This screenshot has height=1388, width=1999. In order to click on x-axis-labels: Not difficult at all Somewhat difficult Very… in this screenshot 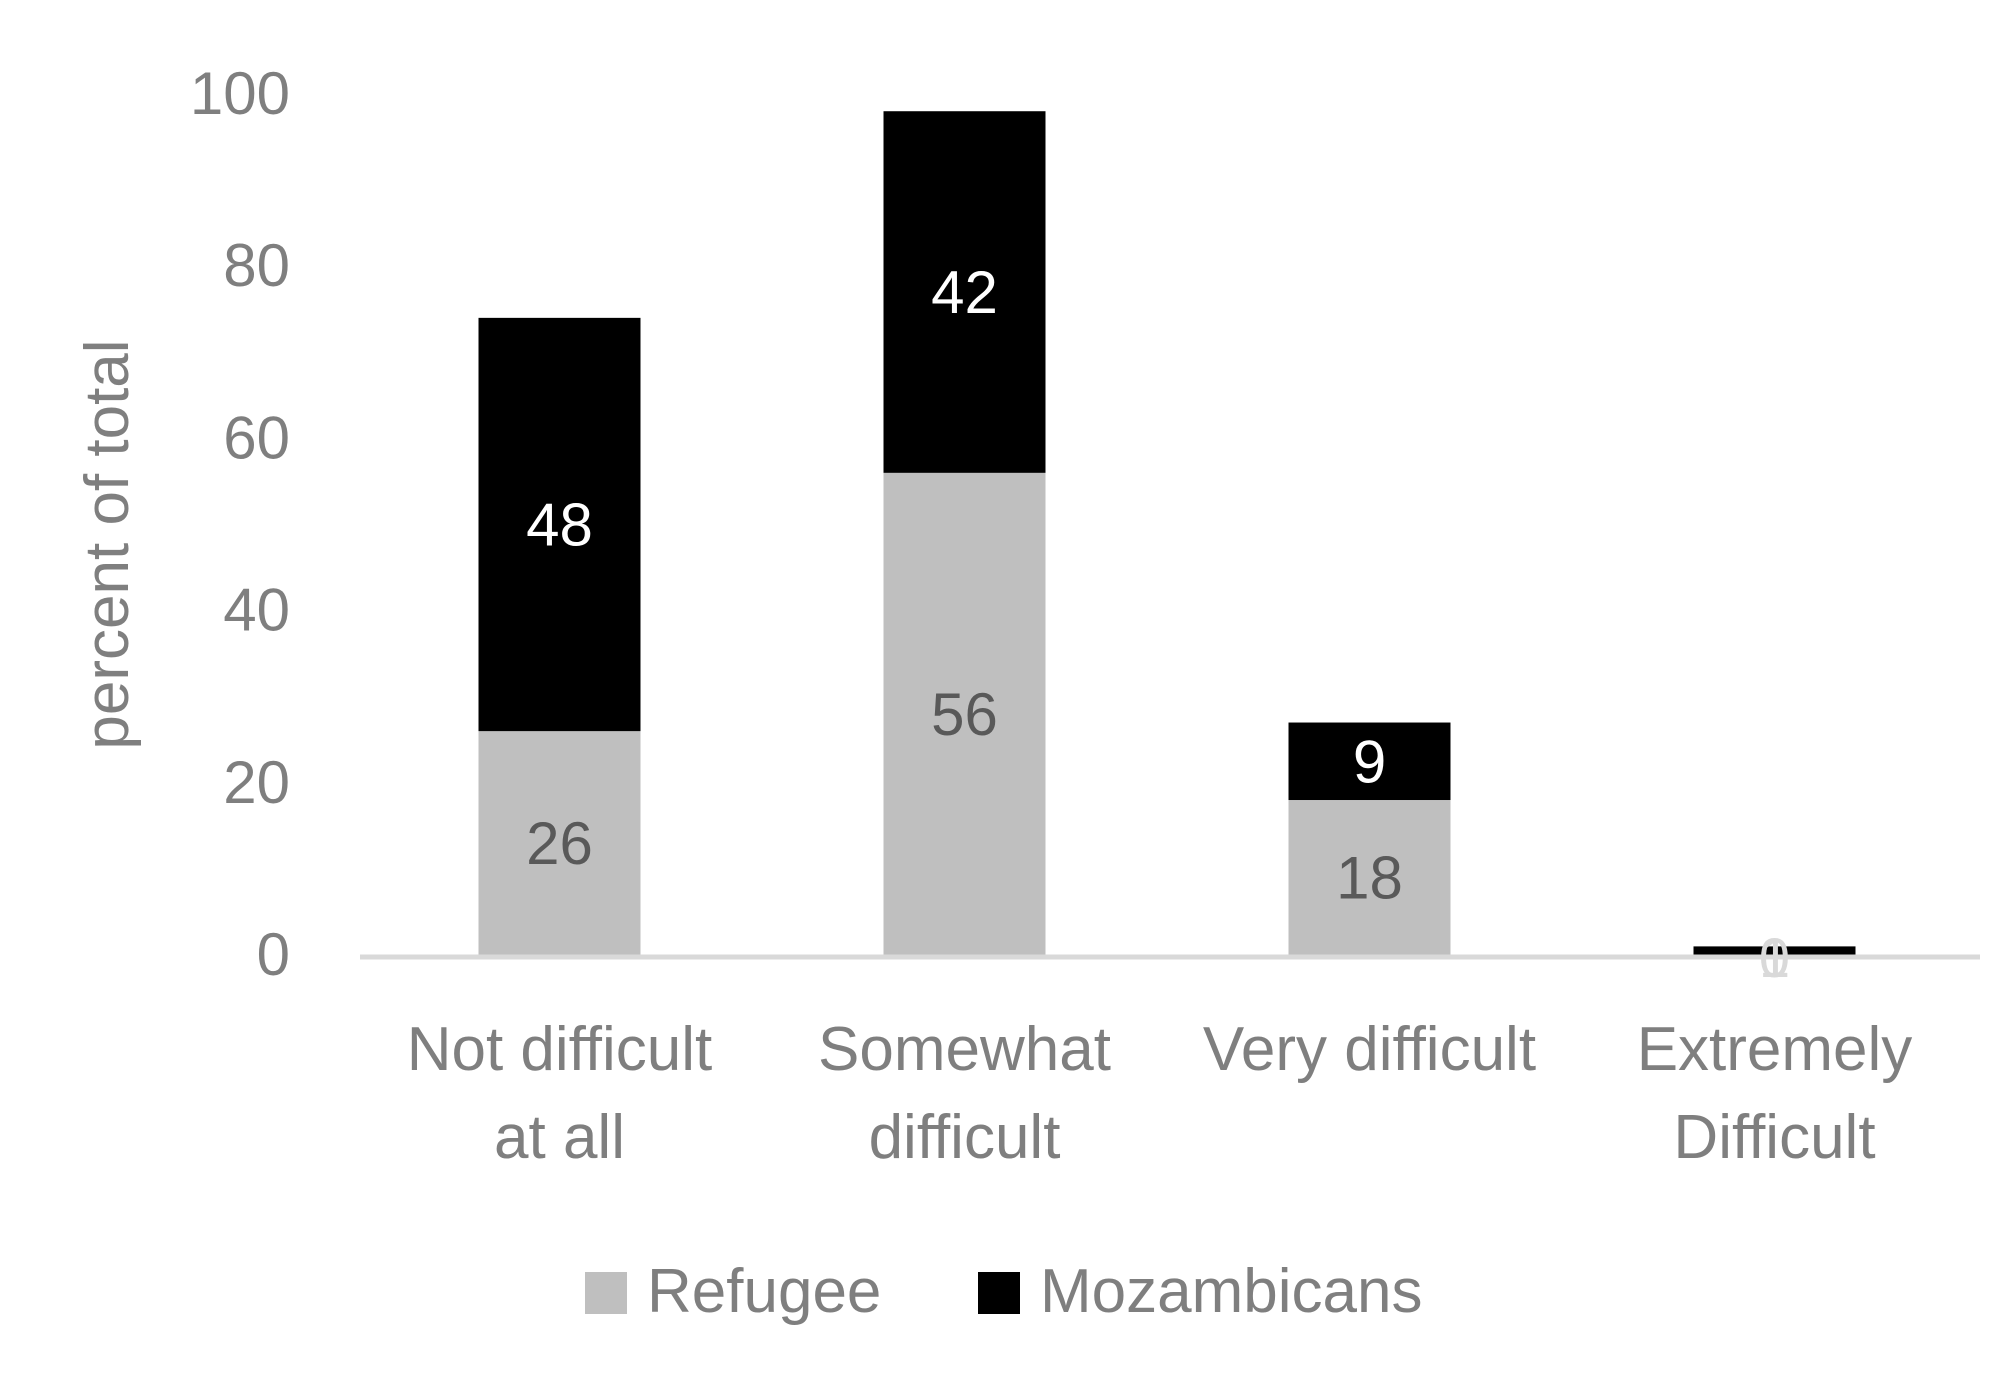, I will do `click(1160, 1093)`.